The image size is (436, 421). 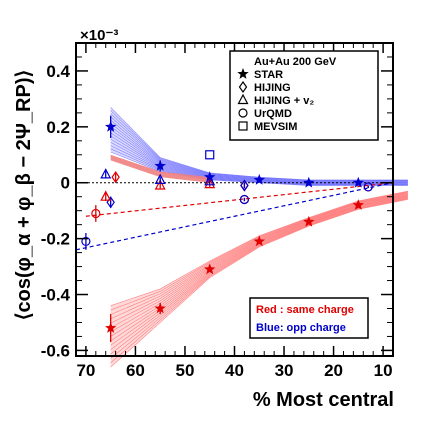 What do you see at coordinates (275, 127) in the screenshot?
I see `legend-label: MEVSIM` at bounding box center [275, 127].